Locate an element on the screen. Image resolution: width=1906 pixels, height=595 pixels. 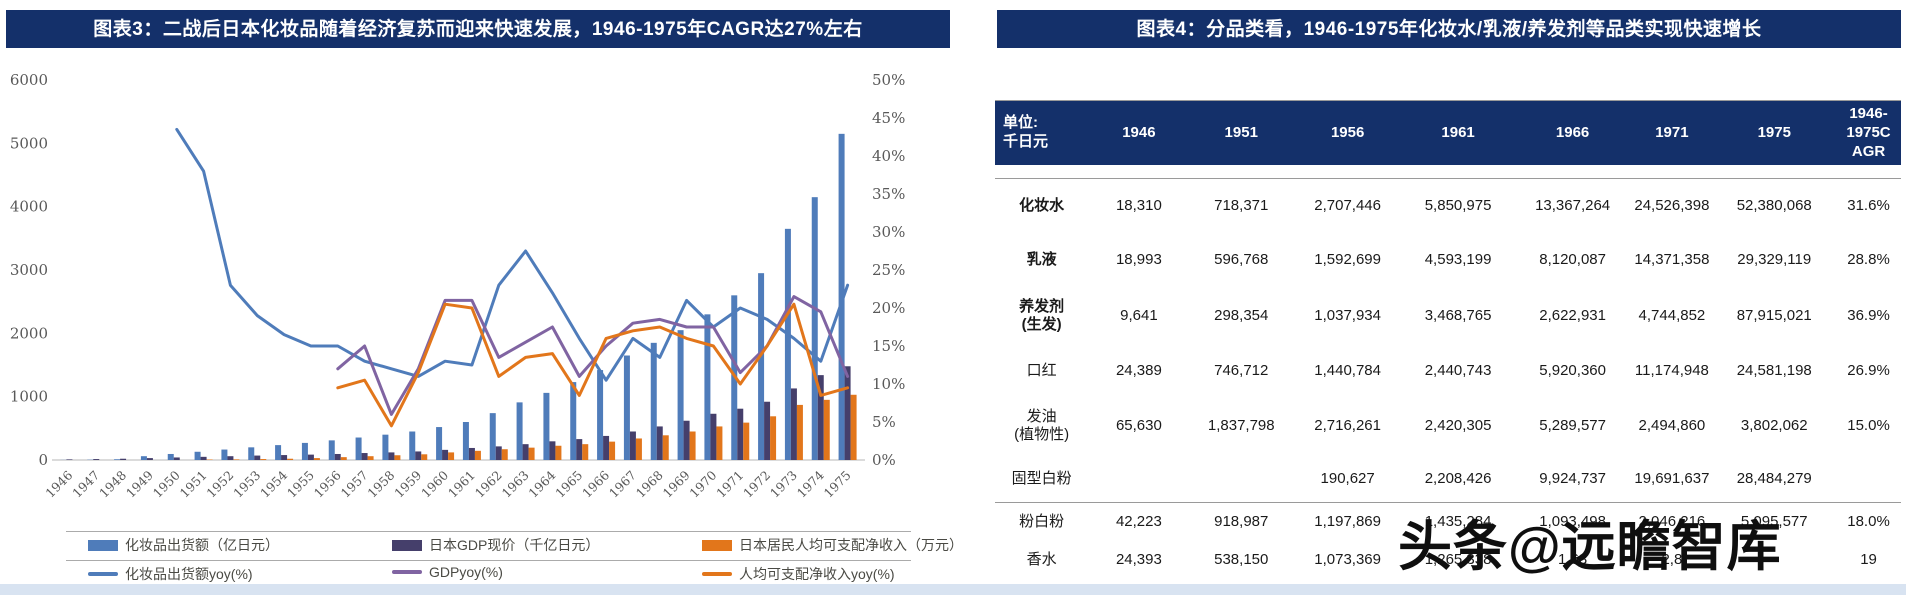
table-cell: 11,174,948 is located at coordinates (1672, 370).